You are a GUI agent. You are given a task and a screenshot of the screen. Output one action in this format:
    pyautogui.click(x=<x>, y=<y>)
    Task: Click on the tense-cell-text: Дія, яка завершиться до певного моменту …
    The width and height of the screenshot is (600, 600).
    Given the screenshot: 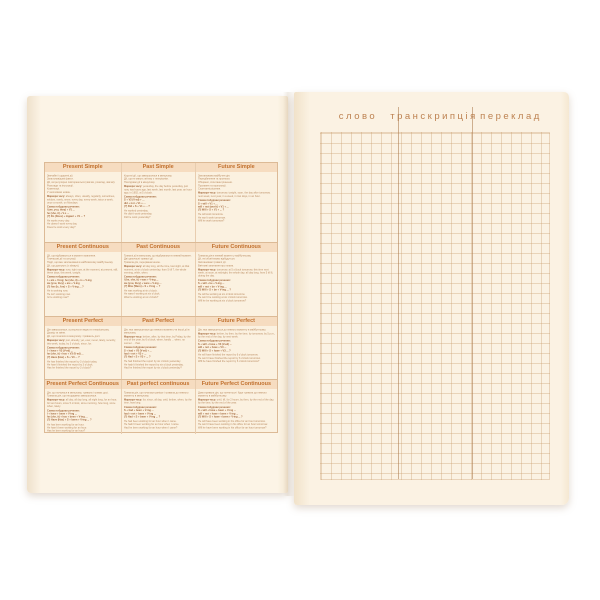 What is the action you would take?
    pyautogui.click(x=236, y=345)
    